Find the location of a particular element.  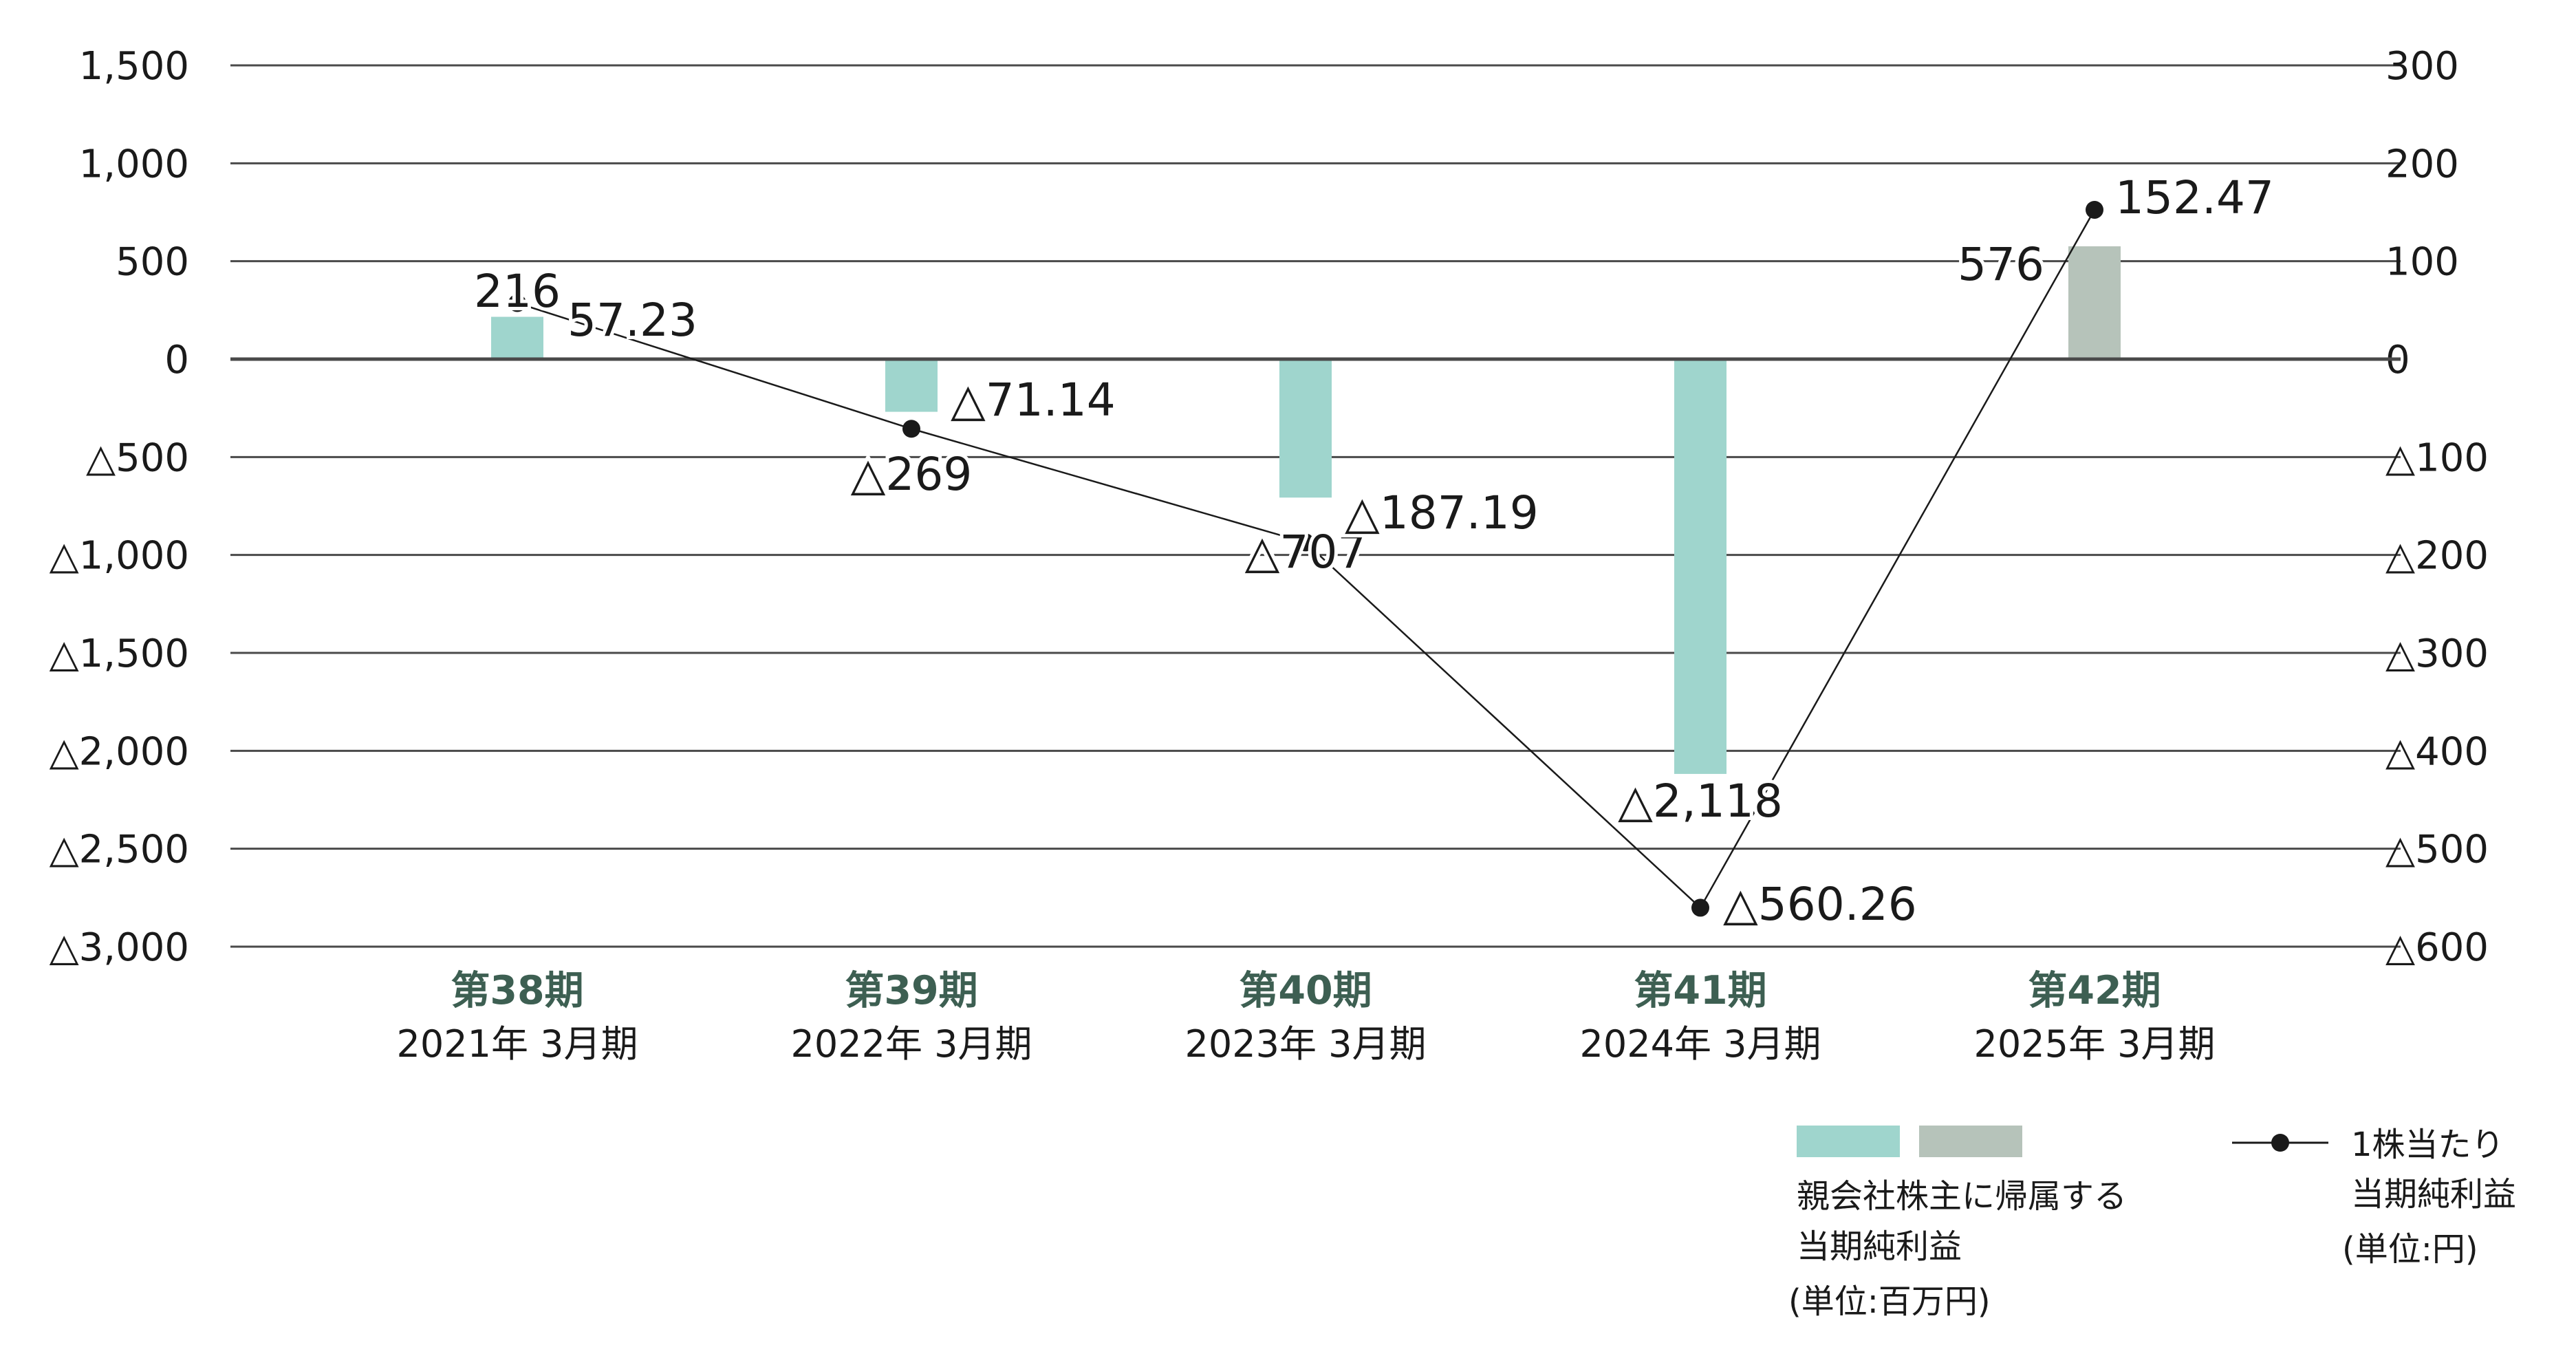

period-label: 第41期 is located at coordinates (1700, 990).